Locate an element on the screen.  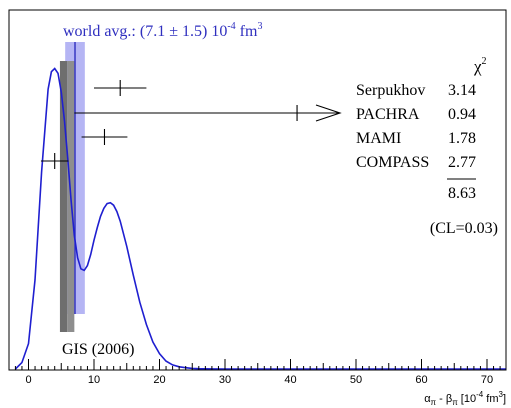
x-tick-label: 0 is located at coordinates (28, 380).